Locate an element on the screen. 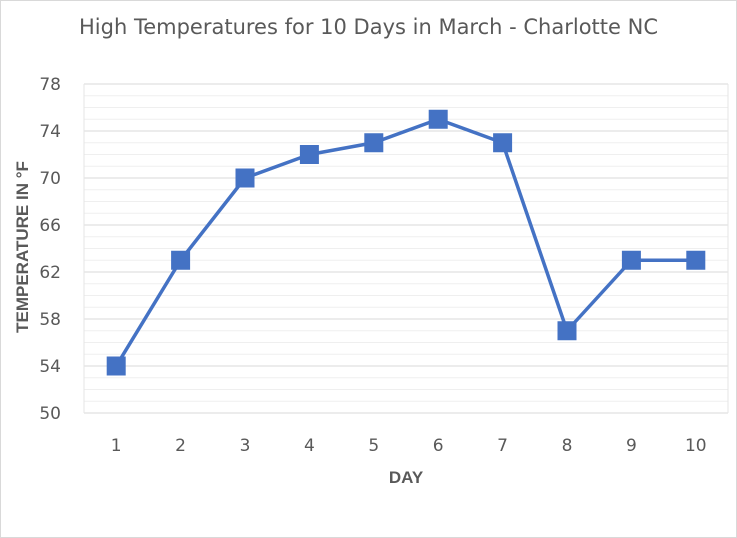  x-tick-label: 5 is located at coordinates (373, 446).